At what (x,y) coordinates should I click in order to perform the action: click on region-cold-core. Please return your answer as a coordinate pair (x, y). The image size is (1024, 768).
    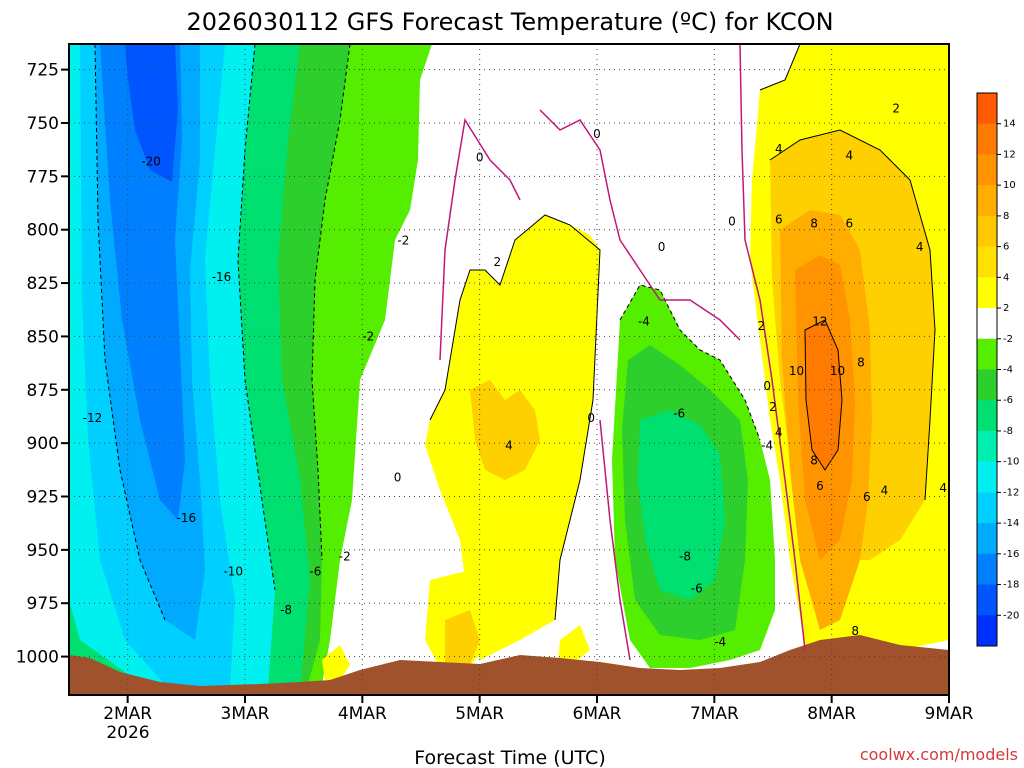
    Looking at the image, I should click on (151, 113).